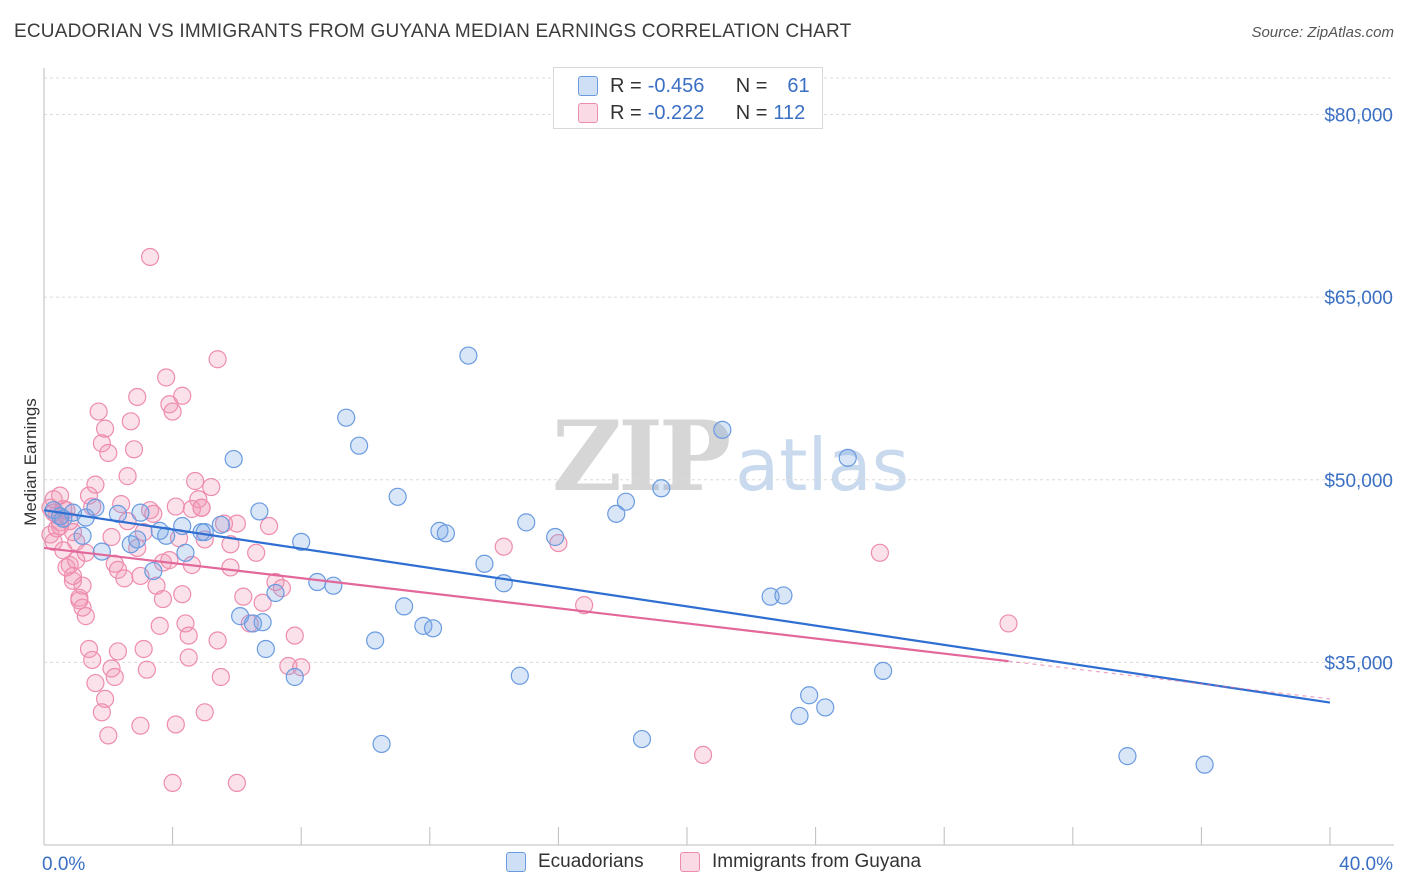 The width and height of the screenshot is (1406, 892). What do you see at coordinates (789, 112) in the screenshot?
I see `legend-n-value: 112` at bounding box center [789, 112].